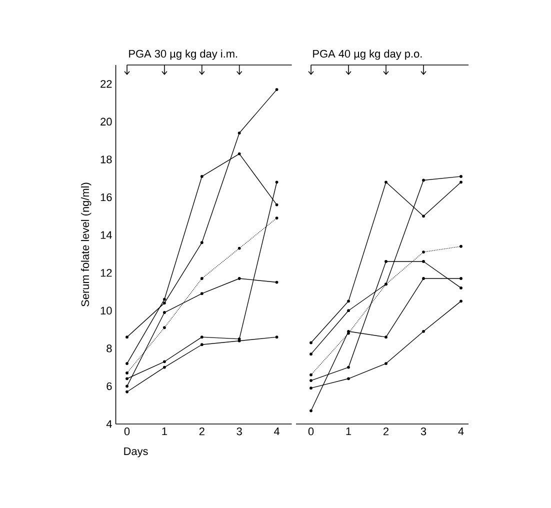 The image size is (551, 508). Describe the element at coordinates (106, 160) in the screenshot. I see `y-tick-label: 18` at that location.